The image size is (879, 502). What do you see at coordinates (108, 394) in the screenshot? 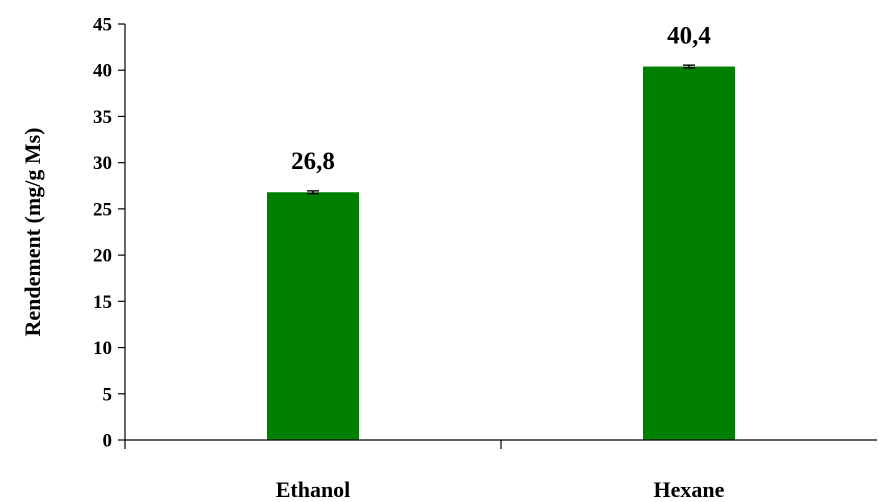
I see `y-tick-label-5: 5` at bounding box center [108, 394].